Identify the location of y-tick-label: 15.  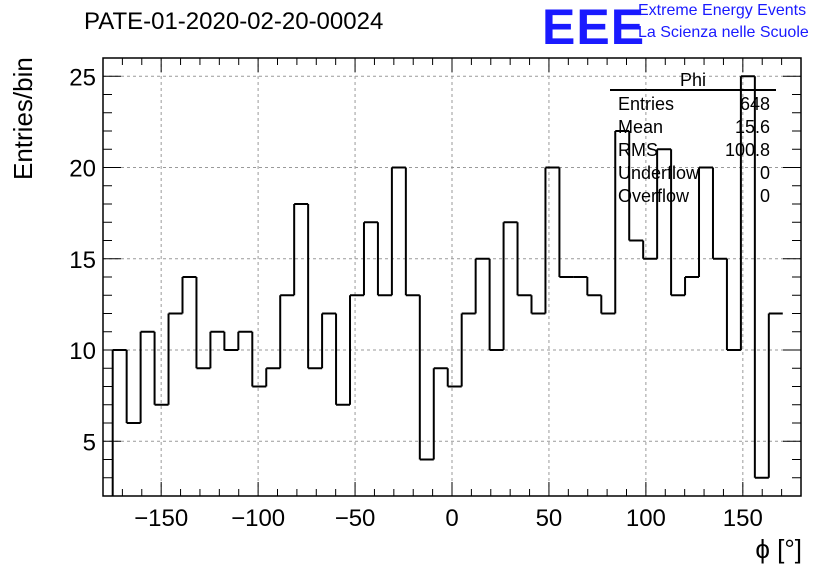
(82, 260).